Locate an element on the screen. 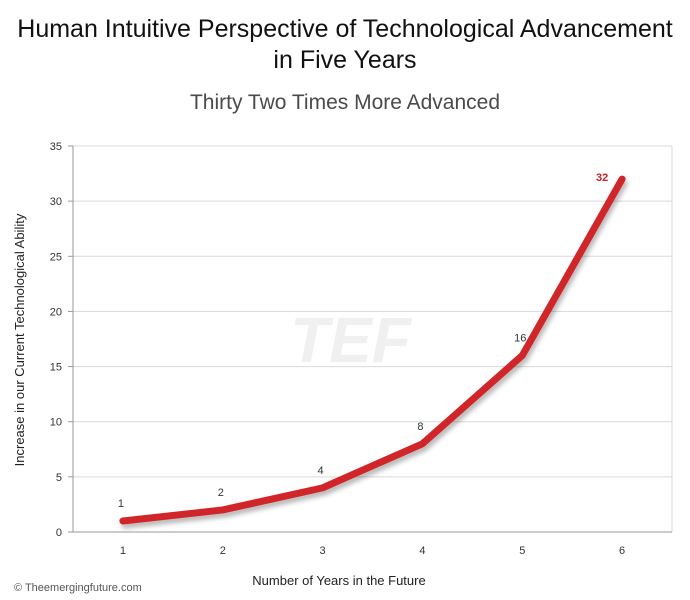 This screenshot has height=600, width=690. y-tick-label: 5 is located at coordinates (59, 478).